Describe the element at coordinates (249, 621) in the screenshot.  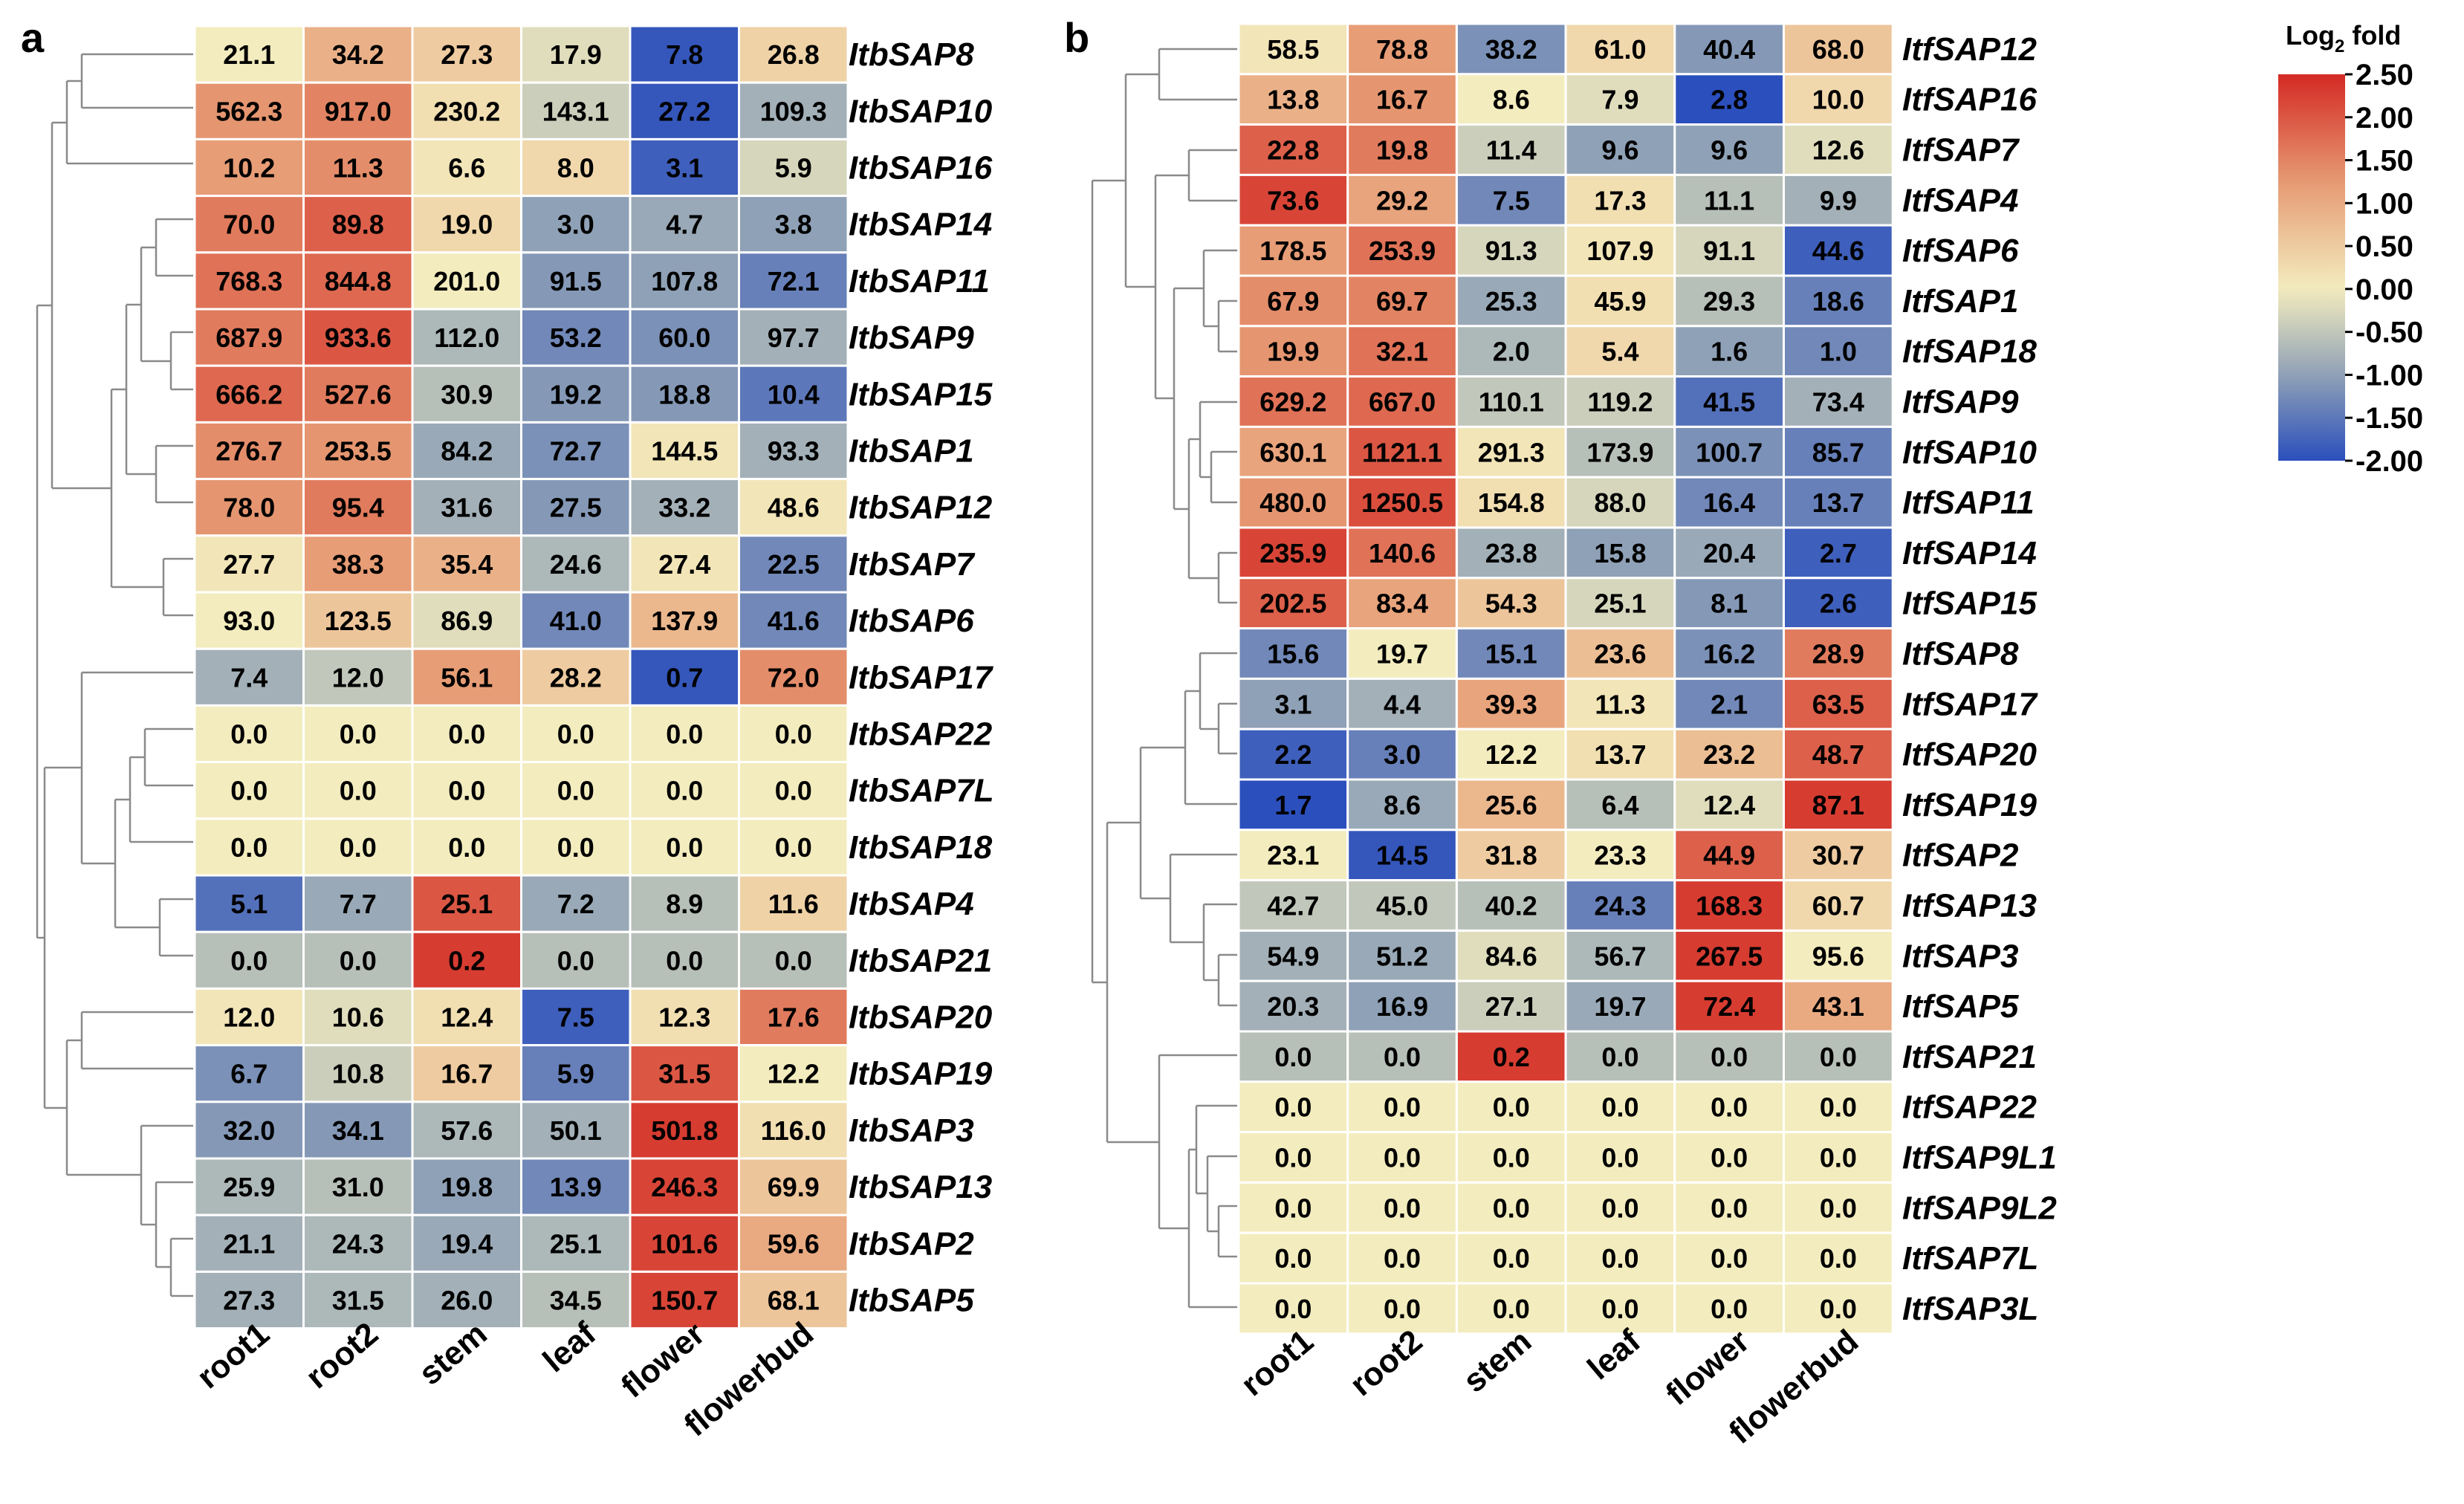
I see `cell-value-label: 93.0` at that location.